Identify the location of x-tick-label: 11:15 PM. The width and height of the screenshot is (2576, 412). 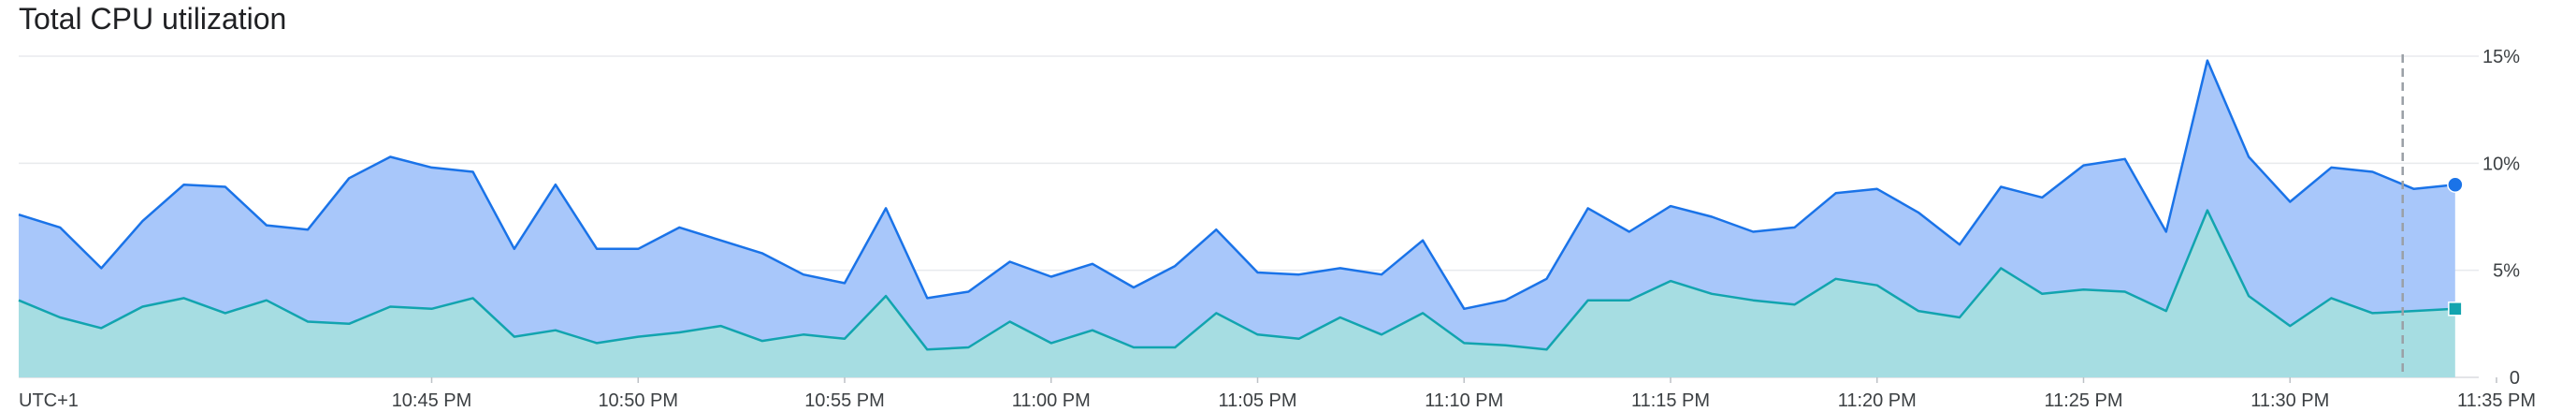
(1670, 400).